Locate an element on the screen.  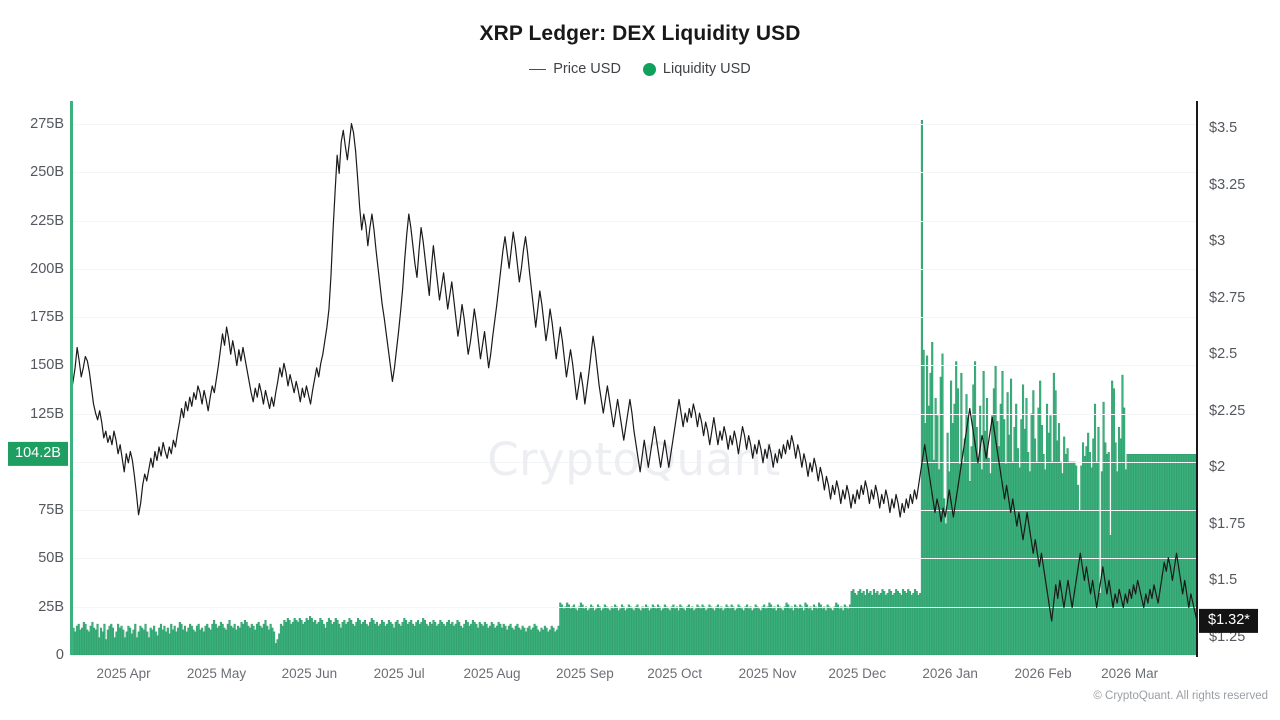
x-tick-label: 2025 Aug is located at coordinates (492, 673).